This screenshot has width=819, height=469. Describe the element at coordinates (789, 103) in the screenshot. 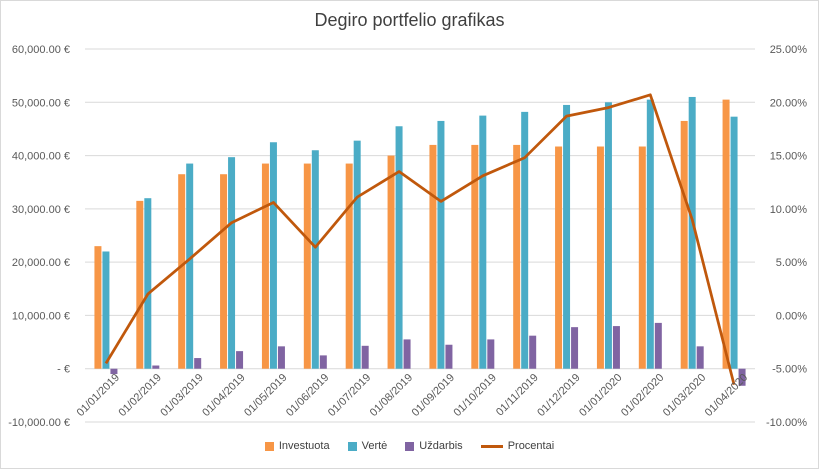

I see `y-right-tick-label: 20.00%` at that location.